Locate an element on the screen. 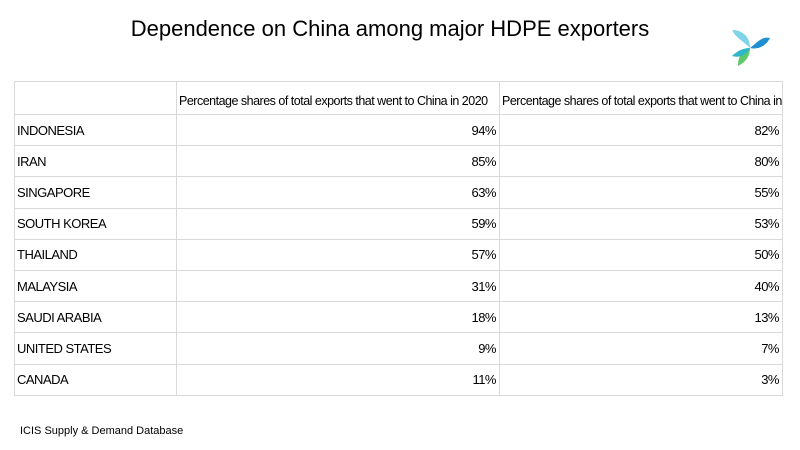 The width and height of the screenshot is (800, 450). value-2021-cell: 82% is located at coordinates (641, 130).